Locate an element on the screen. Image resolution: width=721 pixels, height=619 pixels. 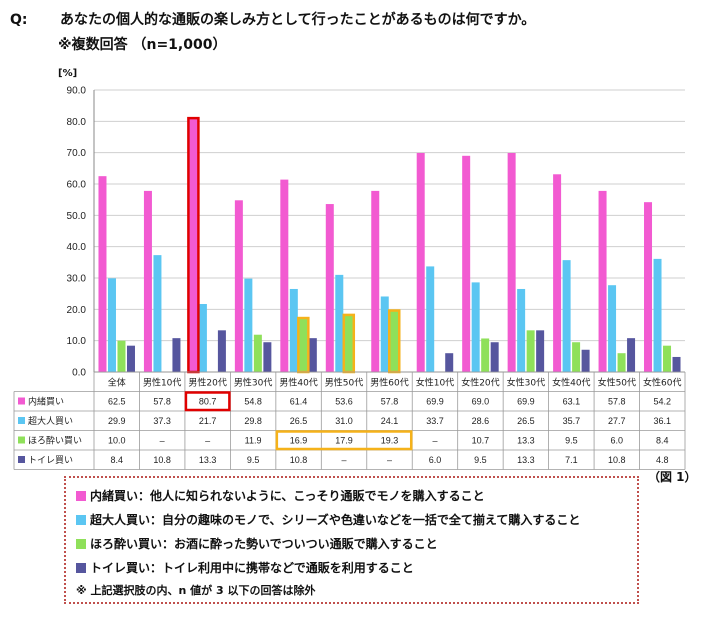
y-unit-label: [%] is located at coordinates (68, 73).